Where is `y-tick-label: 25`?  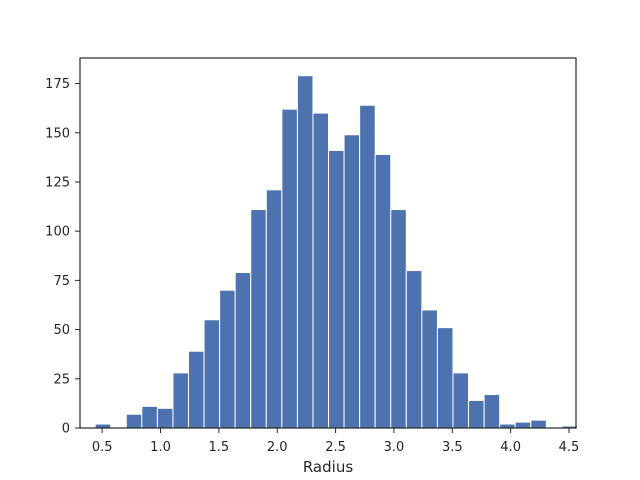
y-tick-label: 25 is located at coordinates (61, 379).